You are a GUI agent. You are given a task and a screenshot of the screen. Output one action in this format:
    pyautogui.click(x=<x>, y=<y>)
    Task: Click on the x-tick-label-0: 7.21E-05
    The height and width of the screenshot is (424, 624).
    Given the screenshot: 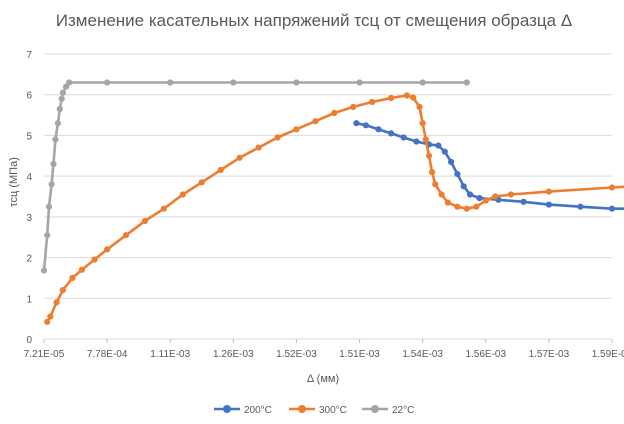 What is the action you would take?
    pyautogui.click(x=44, y=354)
    